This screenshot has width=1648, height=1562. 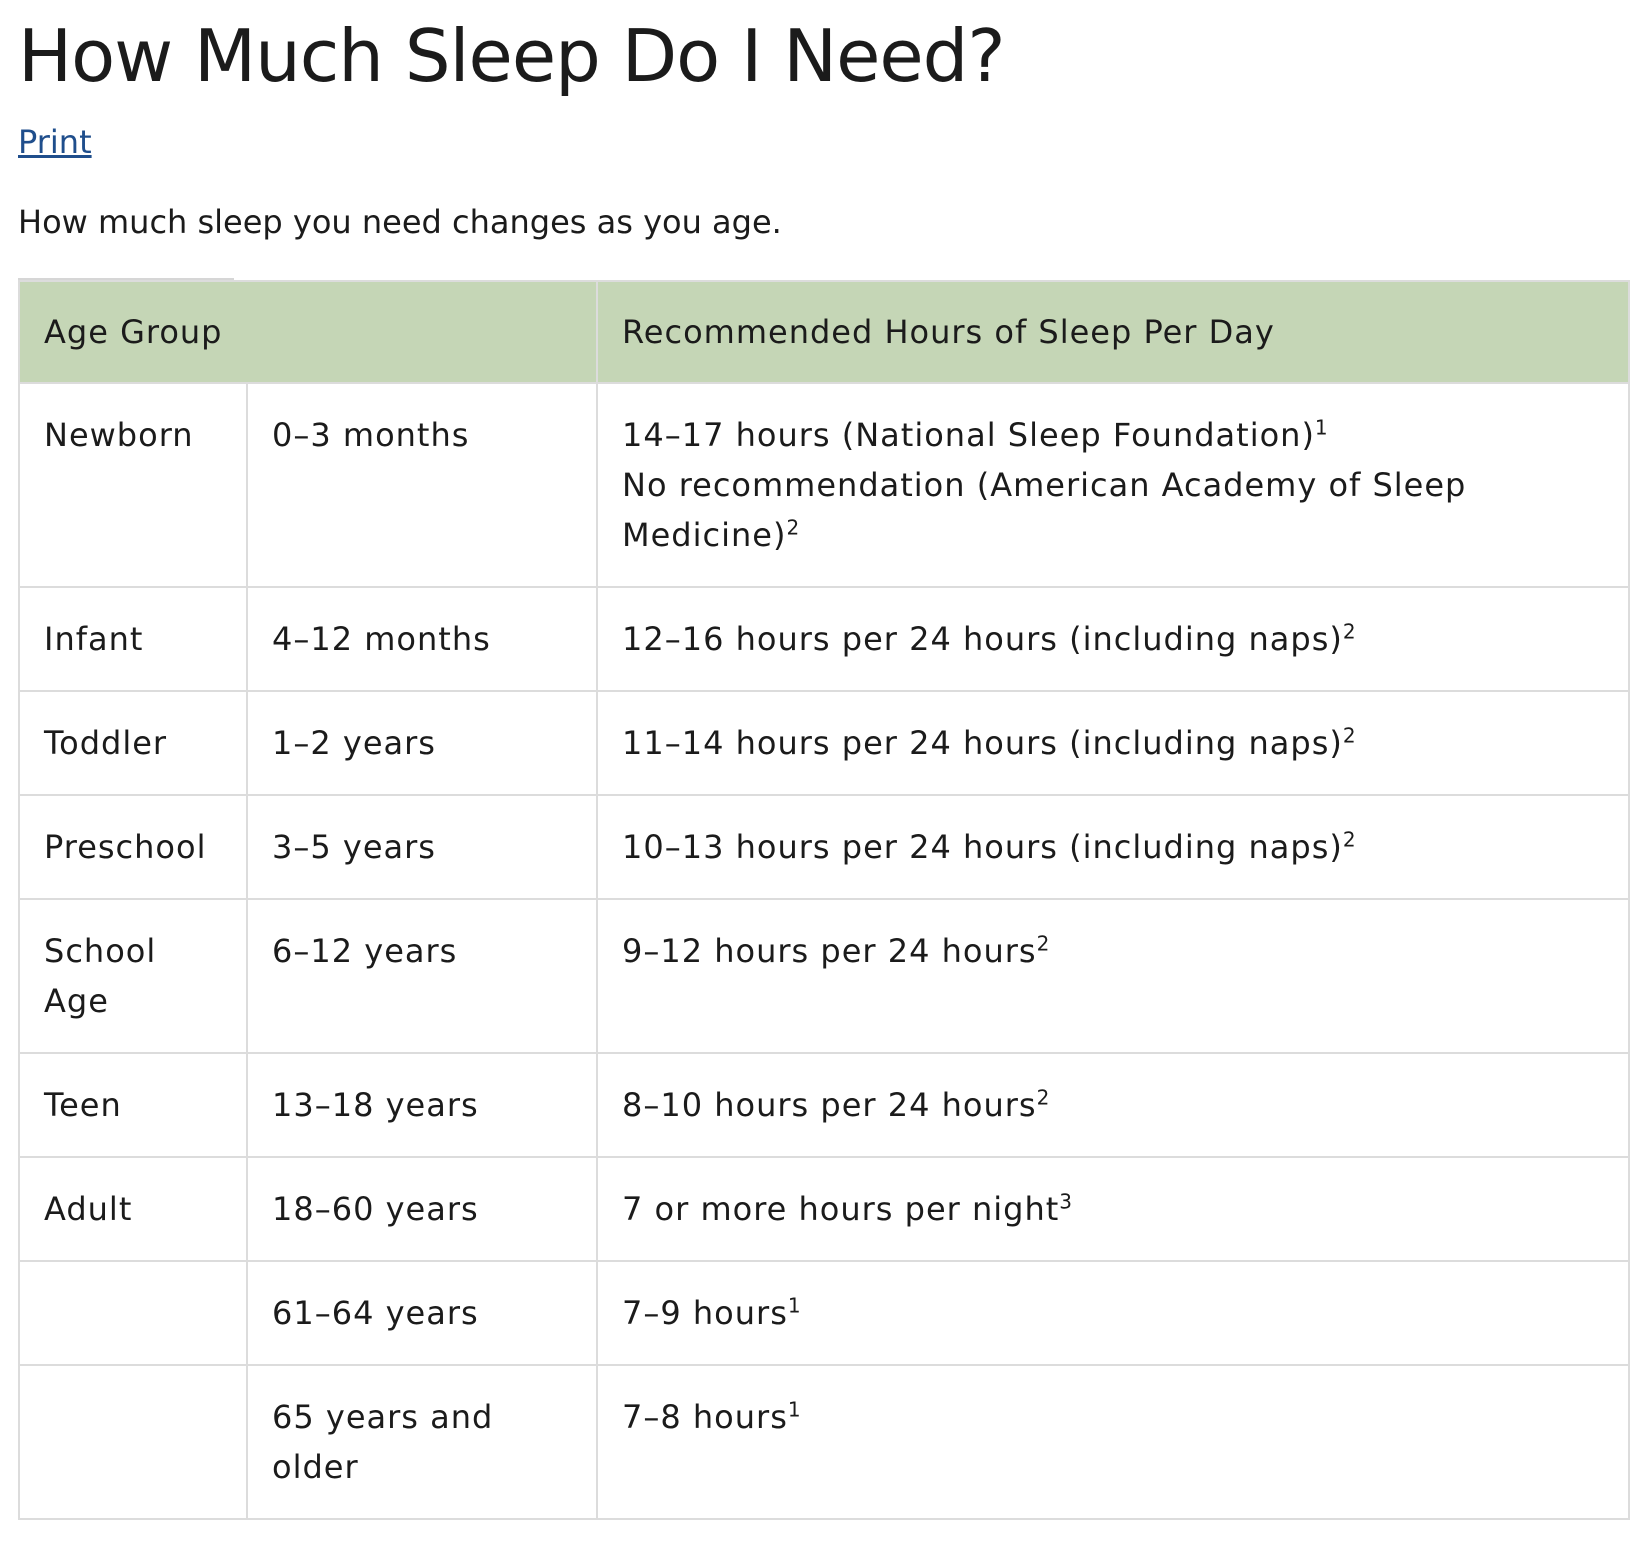 I want to click on recommendation-line: 7 or more hours per night3, so click(x=1113, y=1209).